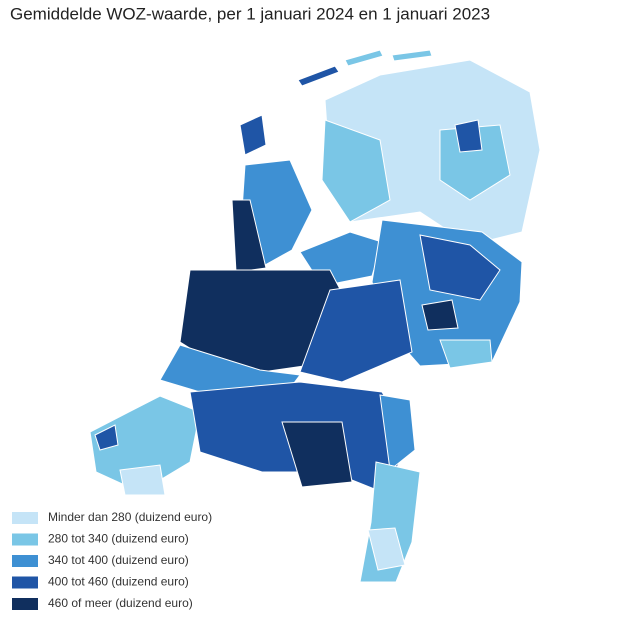 The width and height of the screenshot is (626, 617). I want to click on legend-label: Minder dan 280 (duizend euro), so click(130, 517).